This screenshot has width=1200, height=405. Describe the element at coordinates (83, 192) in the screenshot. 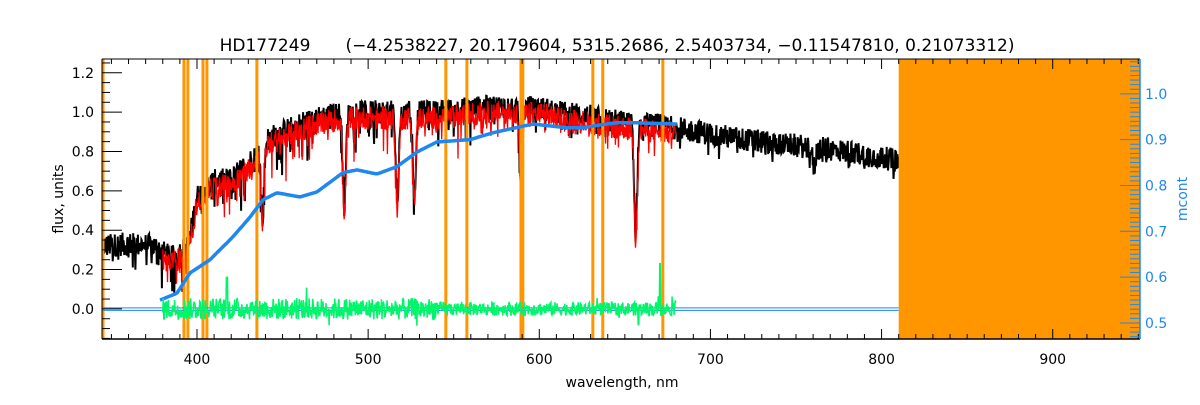

I see `y-tick-label: 0.6` at that location.